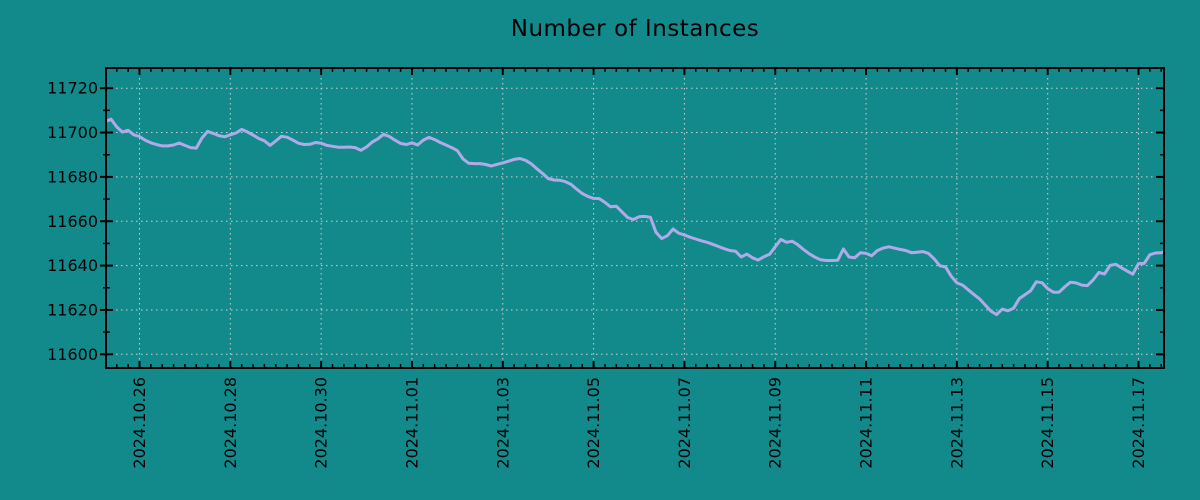 This screenshot has width=1200, height=500. I want to click on y-tick-label: 11680, so click(72, 176).